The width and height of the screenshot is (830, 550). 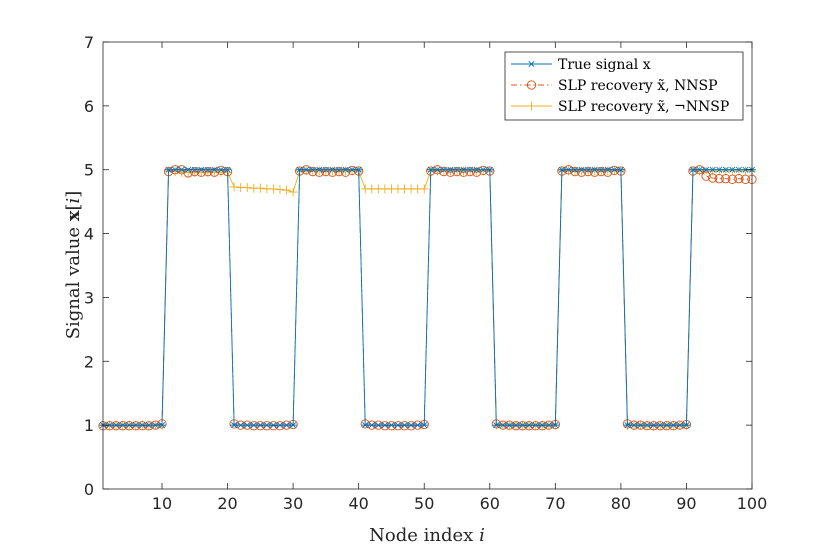 I want to click on x-axis-title-text: Node index, so click(x=424, y=535).